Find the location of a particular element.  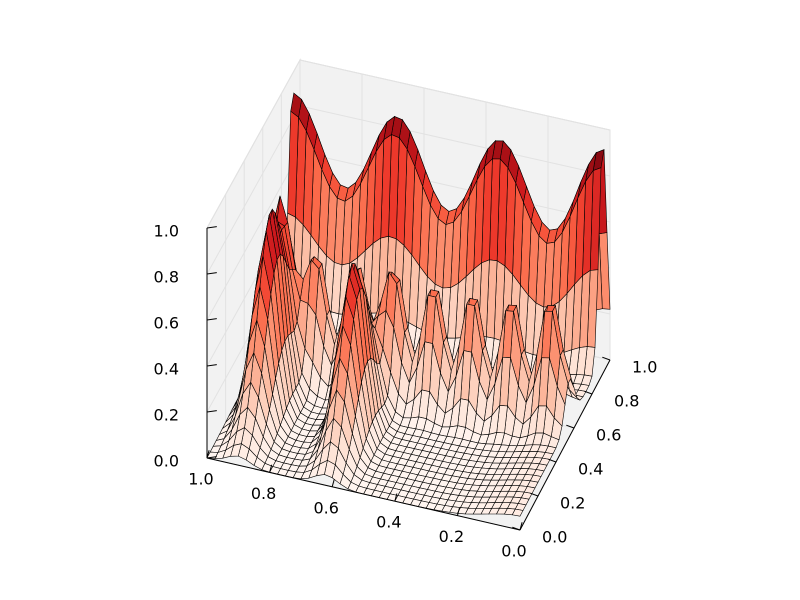

x-axis-ticks: 0.0 0.2 0.4 0.6 0.8 1.0 is located at coordinates (357, 505).